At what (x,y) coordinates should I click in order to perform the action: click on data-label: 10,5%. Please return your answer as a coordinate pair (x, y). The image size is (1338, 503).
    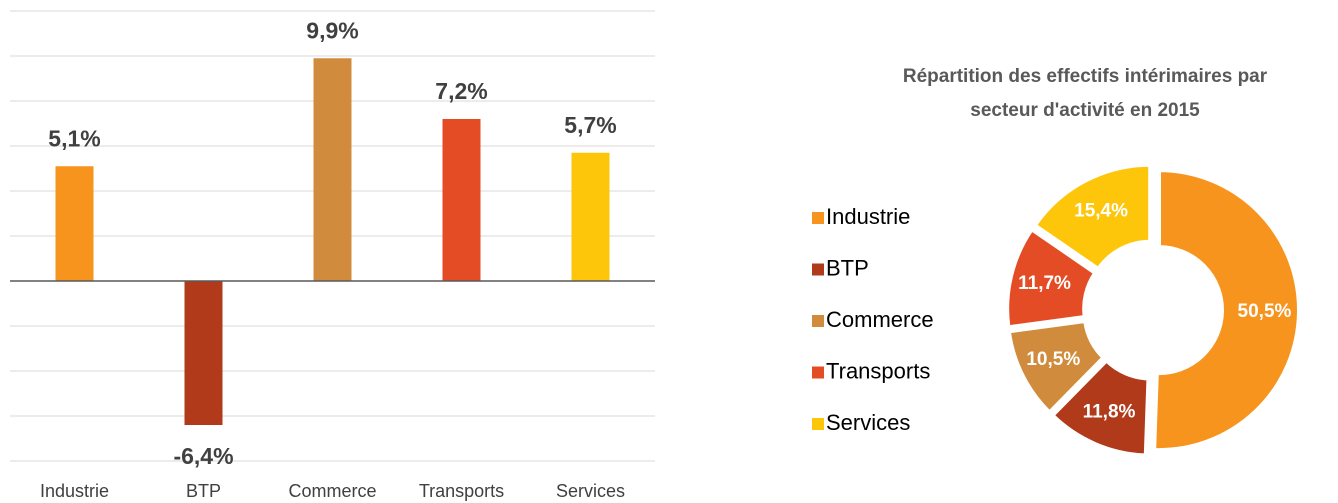
    Looking at the image, I should click on (1053, 359).